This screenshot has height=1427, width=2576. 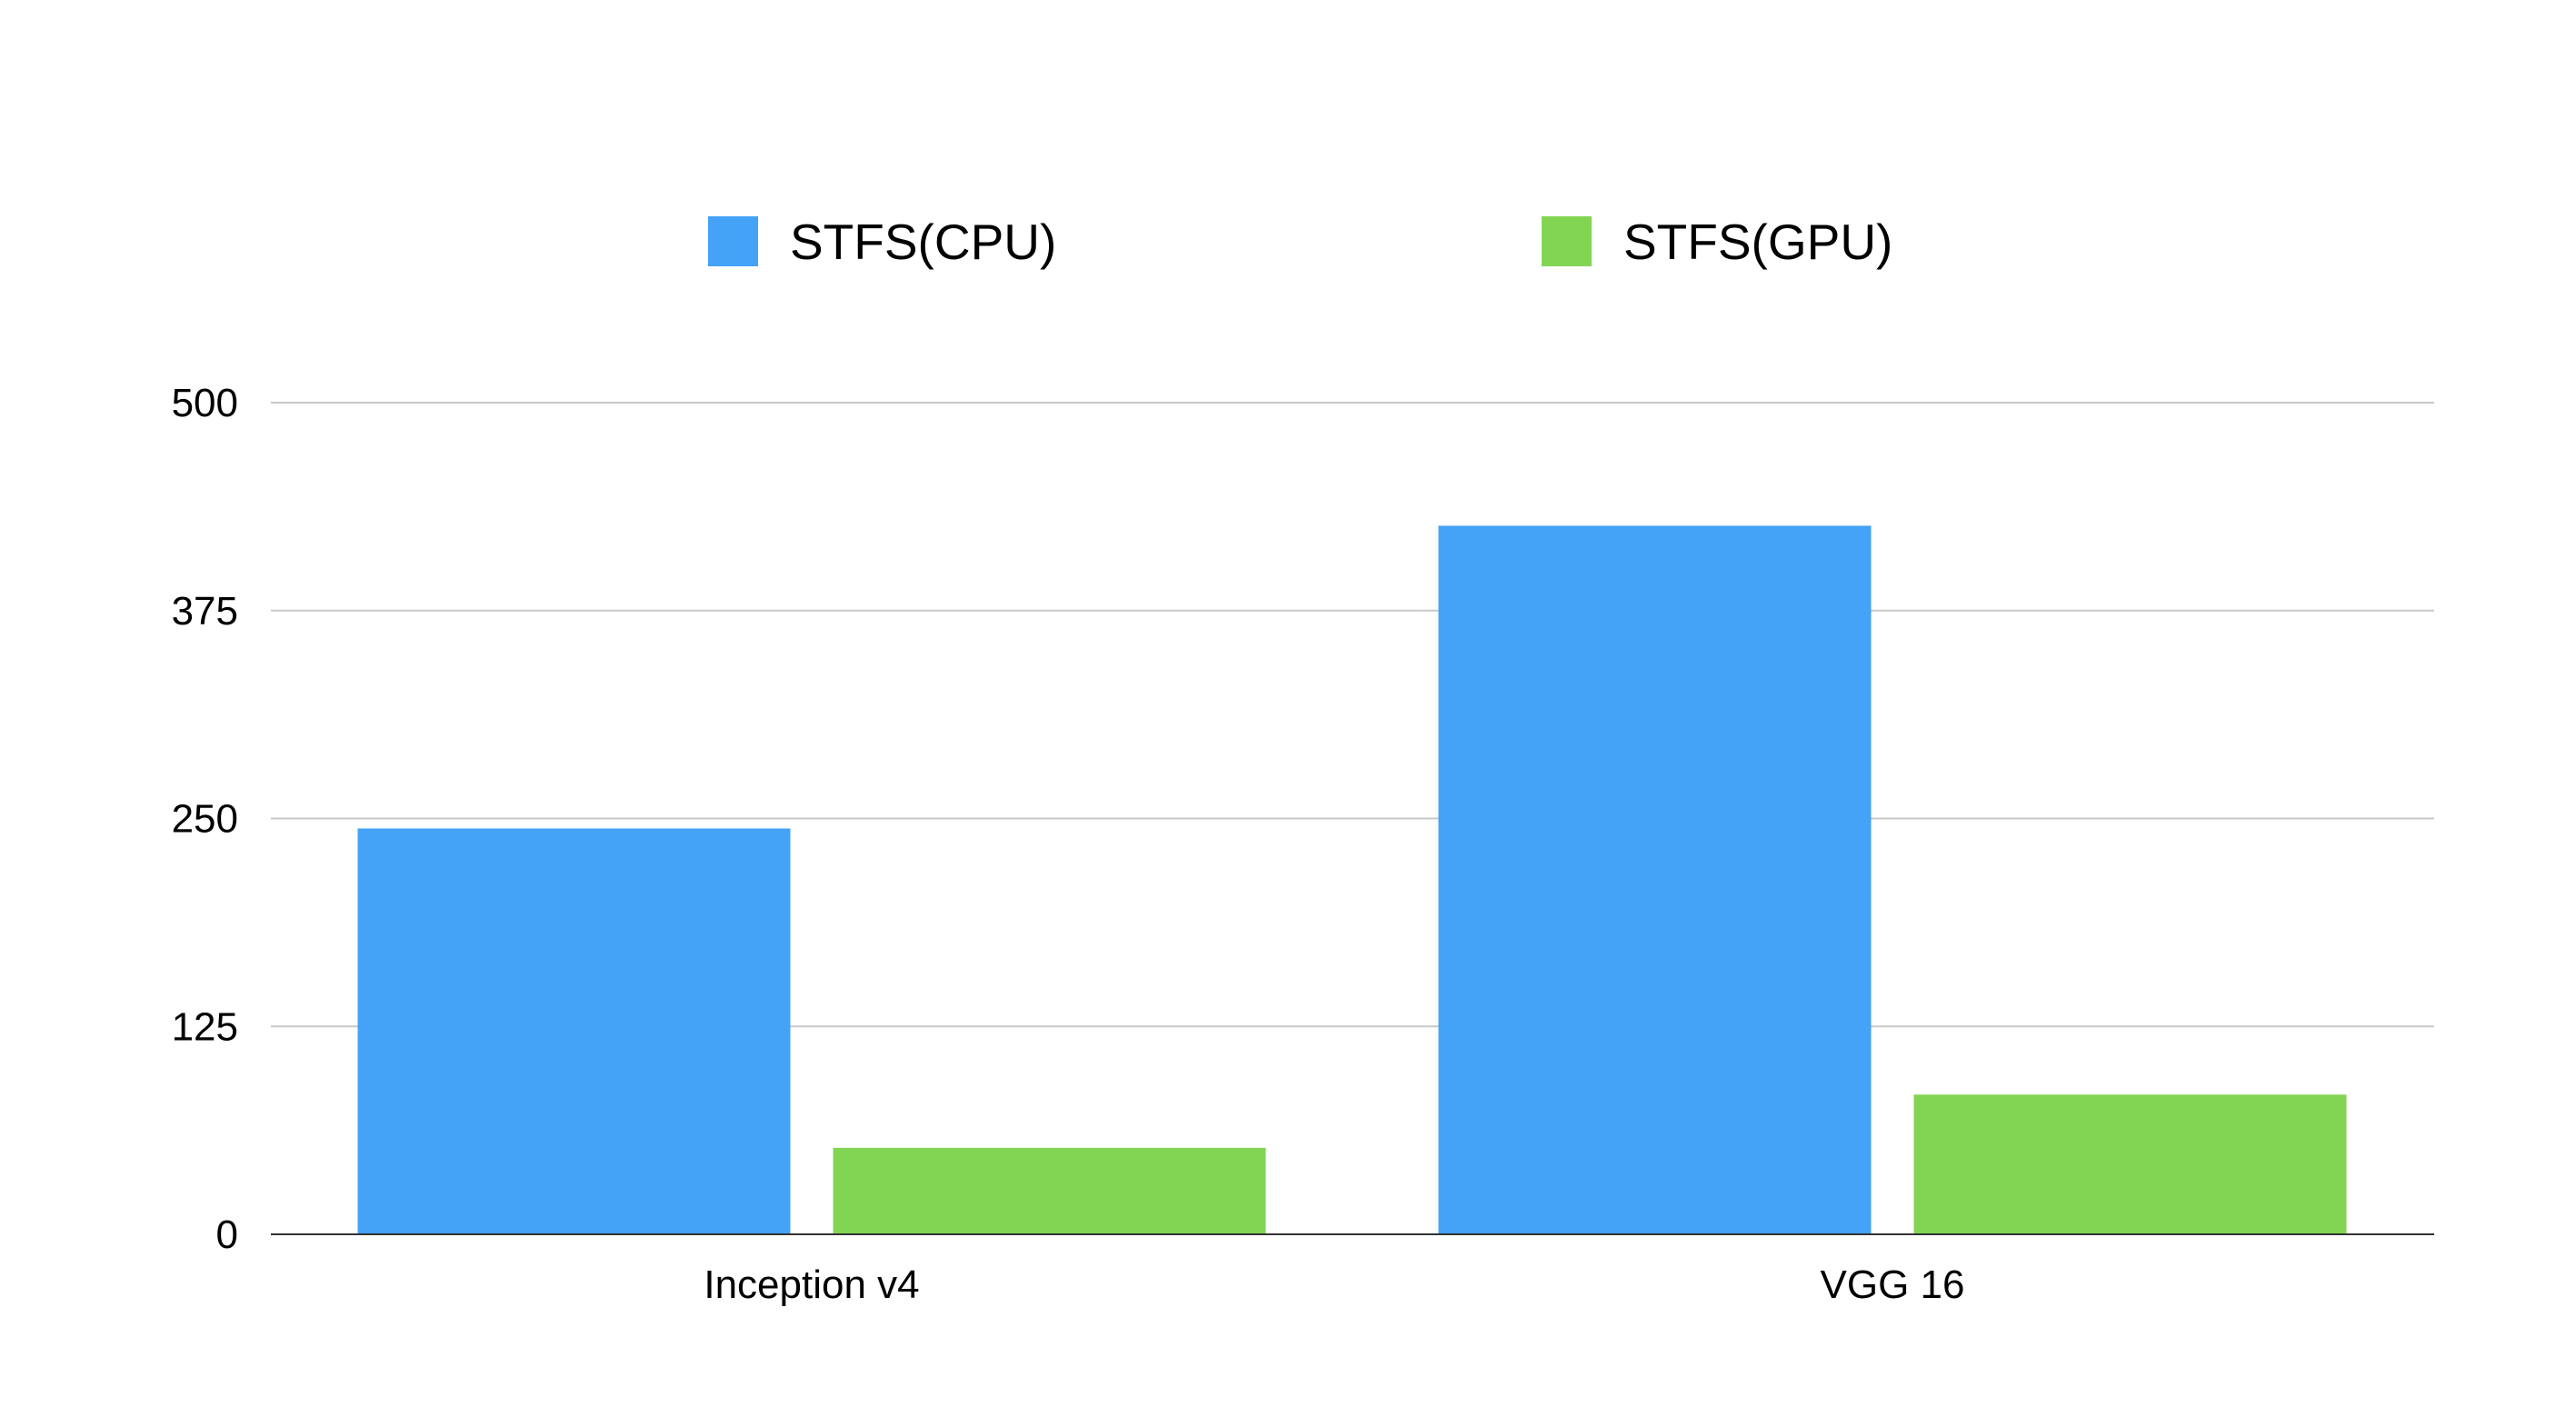 What do you see at coordinates (733, 241) in the screenshot?
I see `legend-swatch-cpu` at bounding box center [733, 241].